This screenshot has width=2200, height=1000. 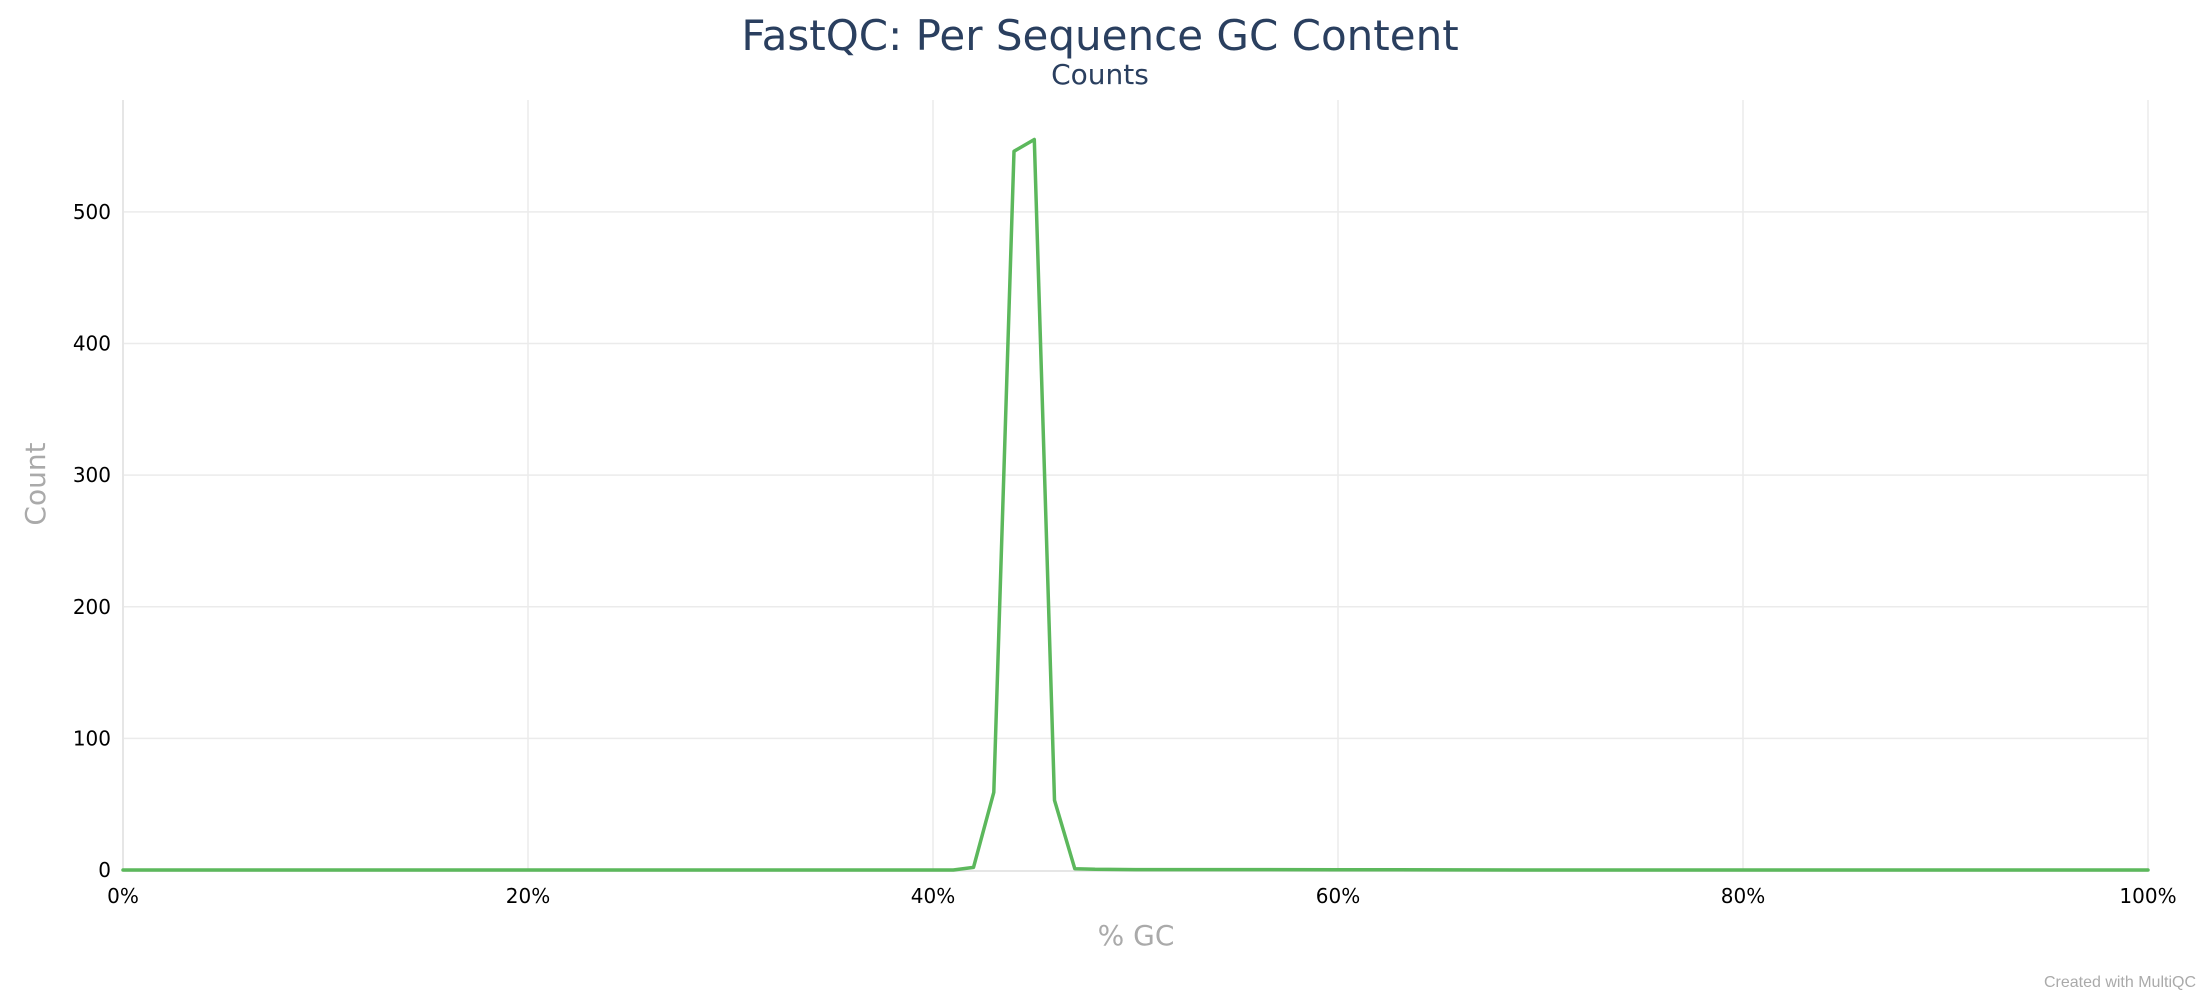 What do you see at coordinates (528, 896) in the screenshot?
I see `x-tick-label: 20%` at bounding box center [528, 896].